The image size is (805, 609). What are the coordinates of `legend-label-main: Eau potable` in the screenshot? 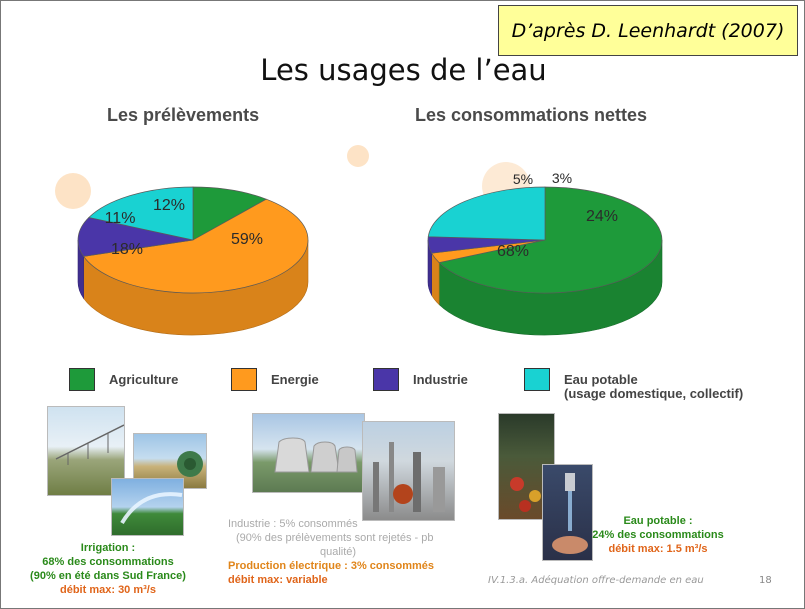 It's located at (601, 379).